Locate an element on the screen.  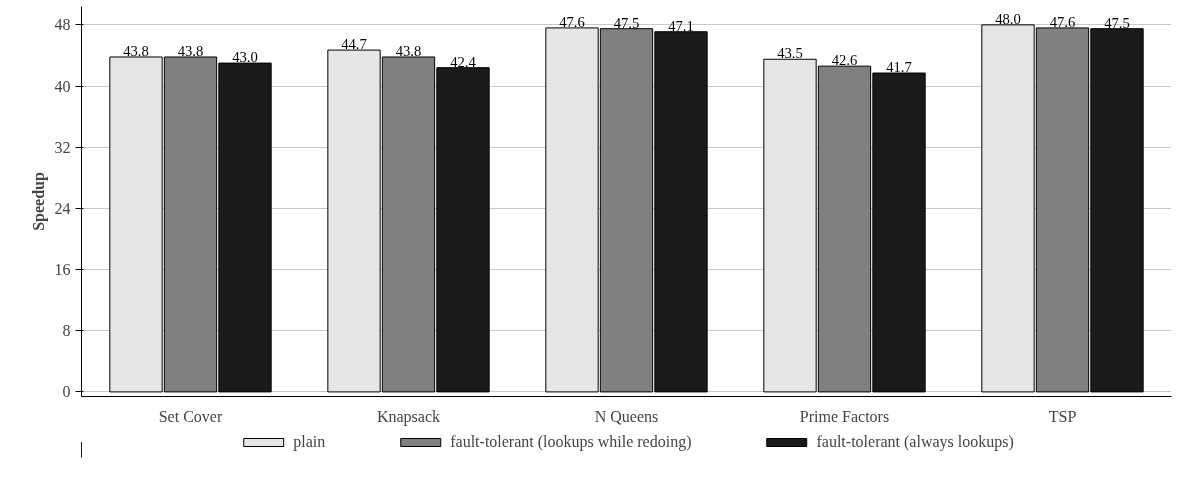
data-label: 47.1 is located at coordinates (681, 25).